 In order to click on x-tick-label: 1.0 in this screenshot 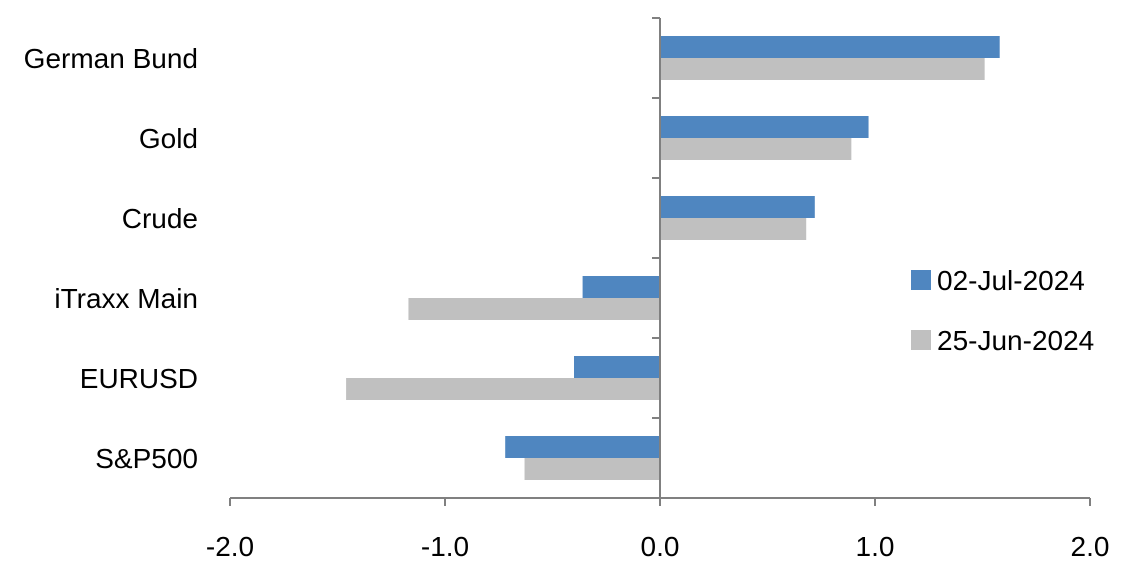, I will do `click(875, 546)`.